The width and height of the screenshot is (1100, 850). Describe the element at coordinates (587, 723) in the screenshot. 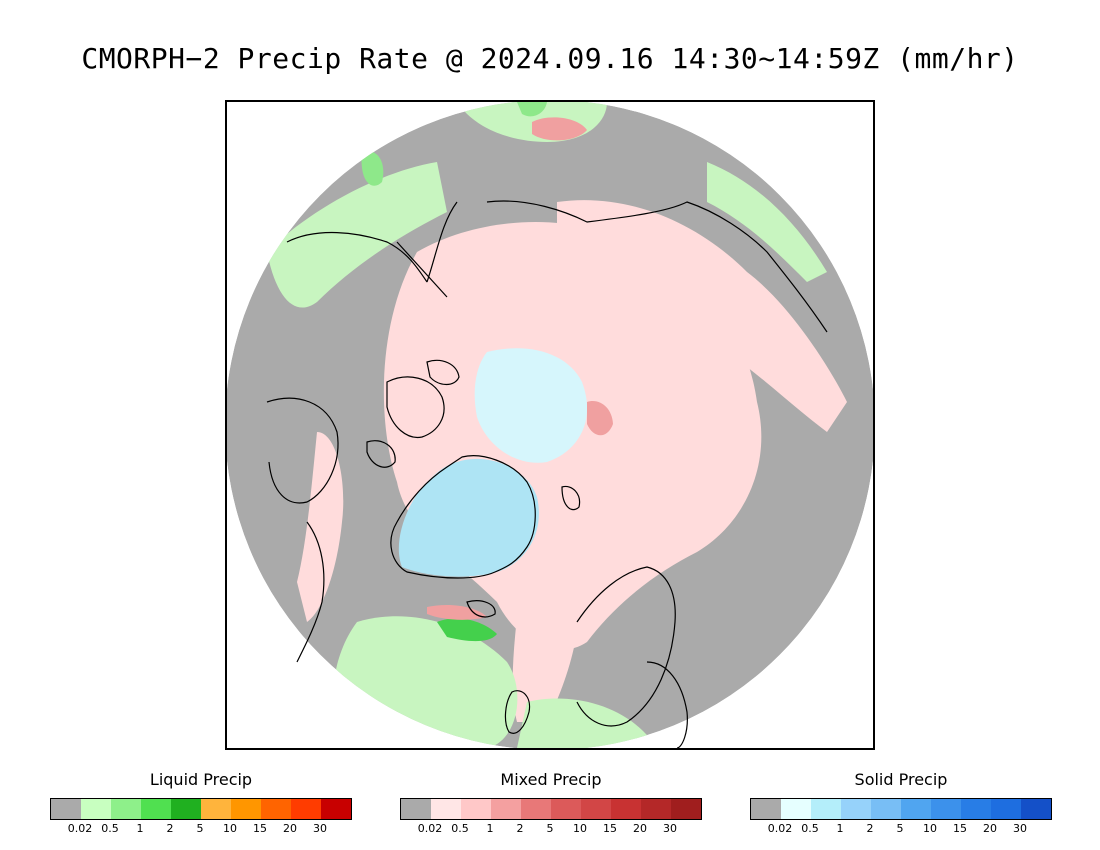

I see `liquid-precip-europe` at that location.